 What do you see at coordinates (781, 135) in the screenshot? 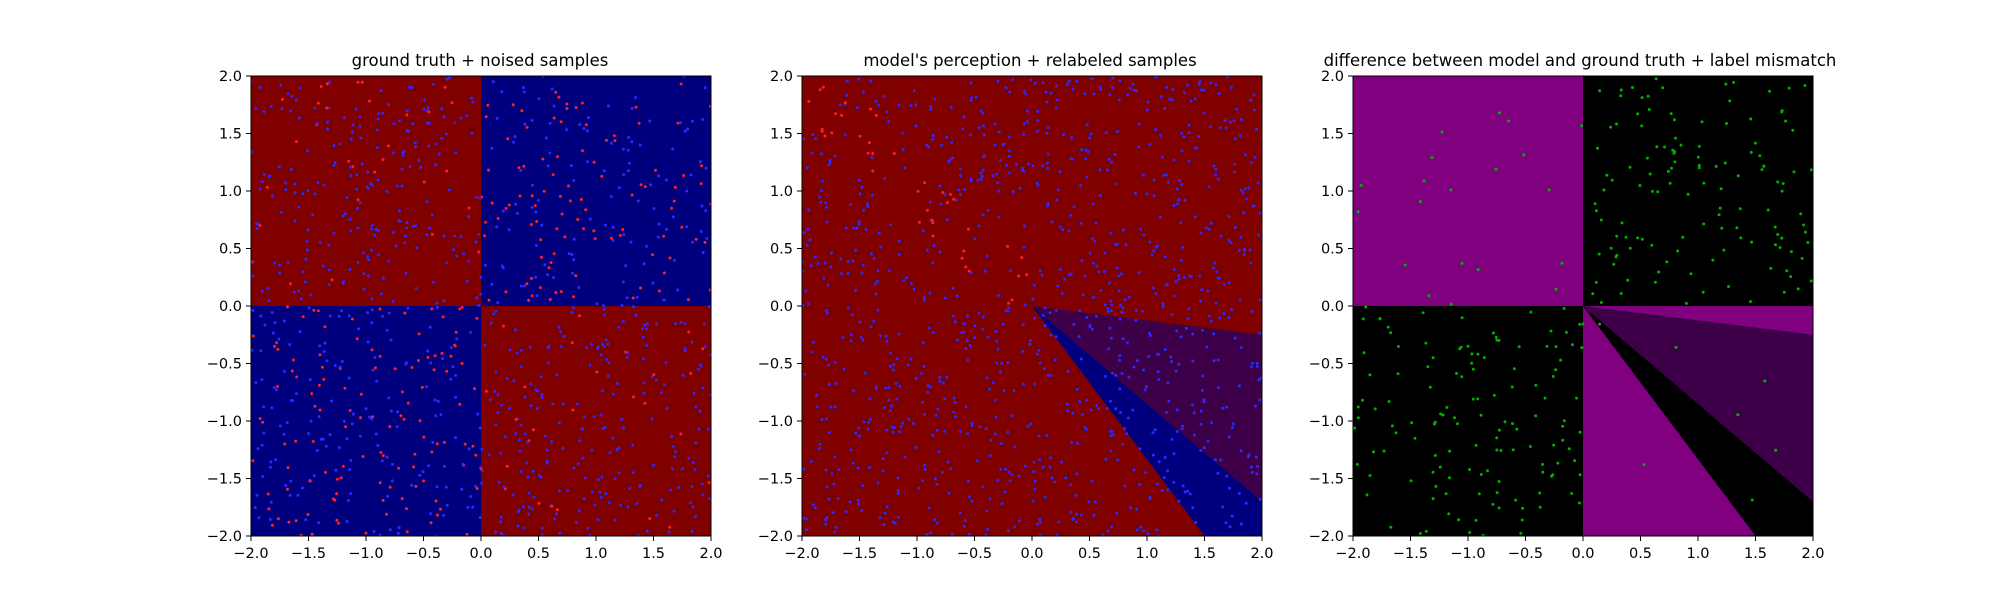
I see `y-tick-label: 1.5` at bounding box center [781, 135].